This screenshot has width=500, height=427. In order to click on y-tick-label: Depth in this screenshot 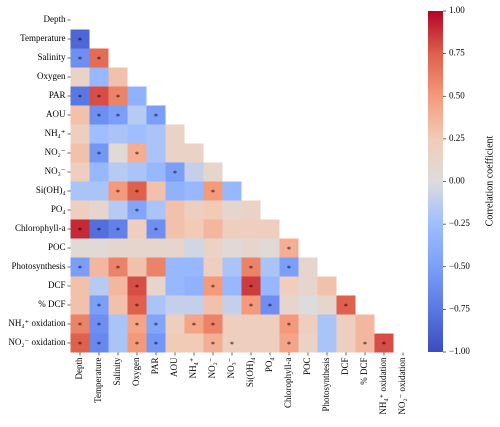, I will do `click(55, 19)`.